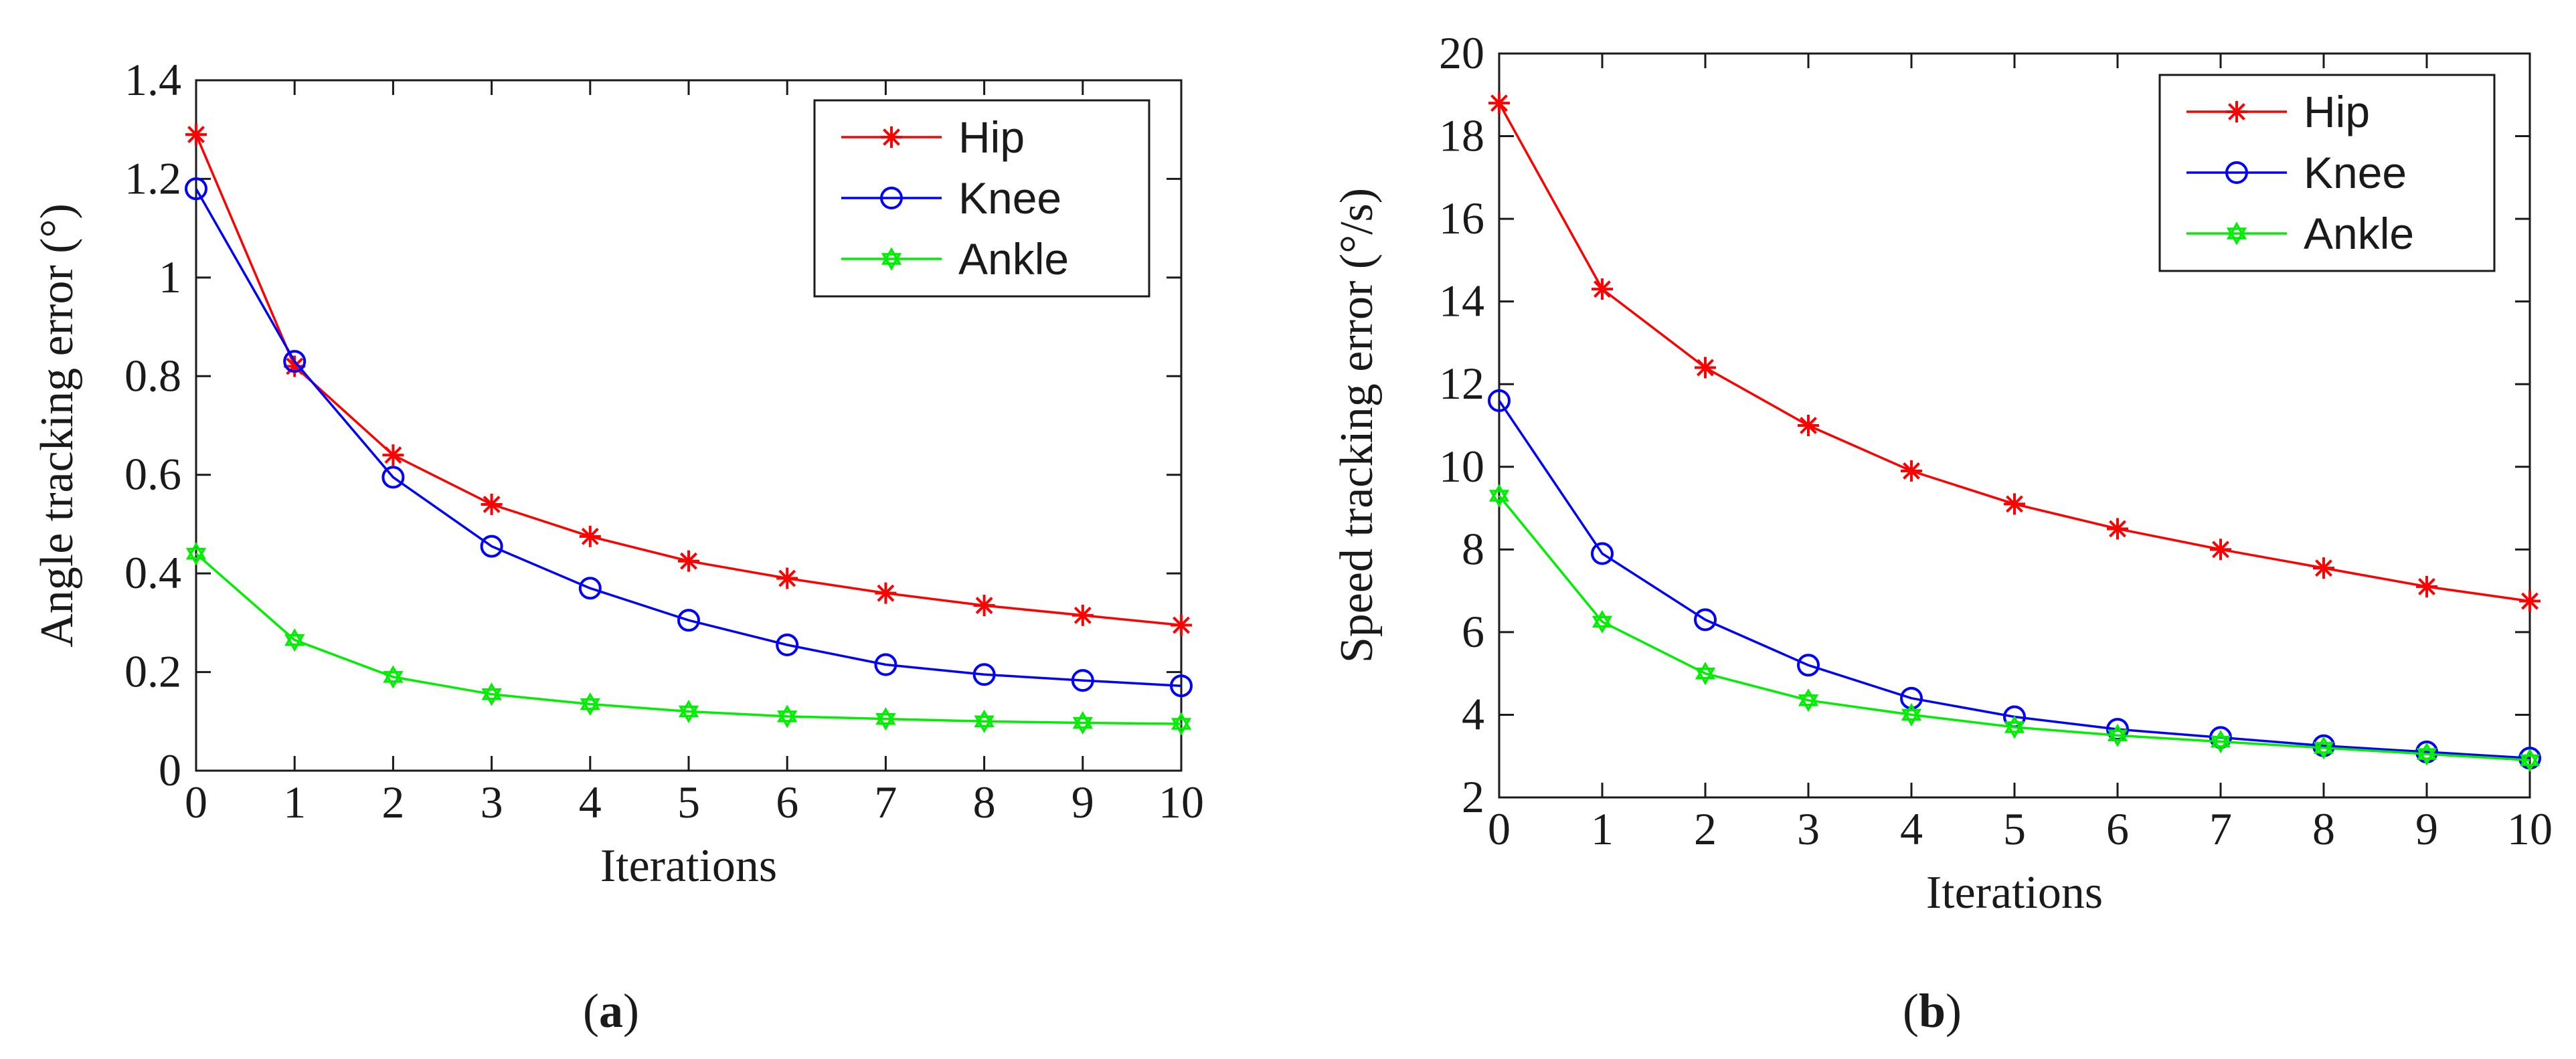 The image size is (2576, 1059). I want to click on point-knee-b-7-shape, so click(2220, 738).